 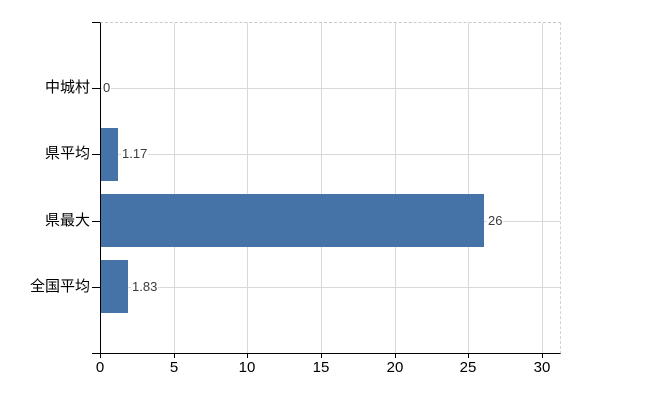 What do you see at coordinates (135, 154) in the screenshot?
I see `value-label: 1.17` at bounding box center [135, 154].